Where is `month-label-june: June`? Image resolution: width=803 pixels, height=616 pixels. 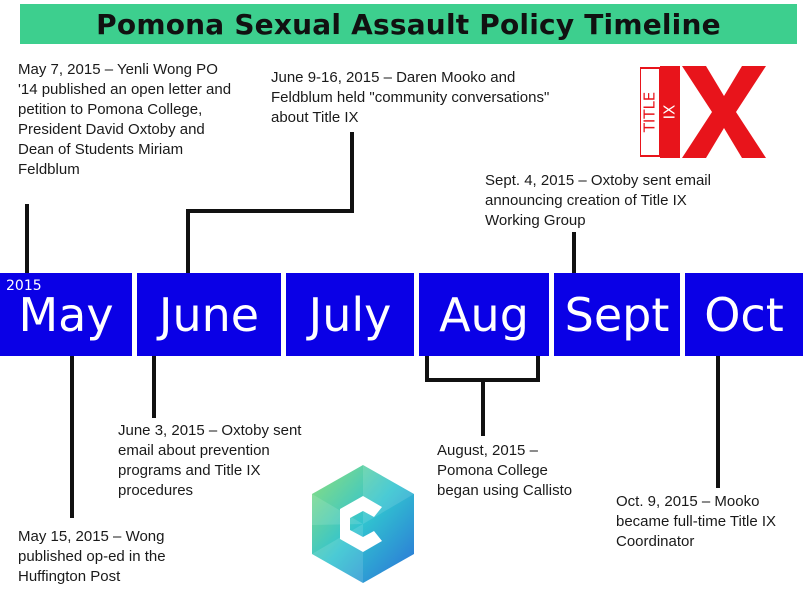 month-label-june: June is located at coordinates (209, 314).